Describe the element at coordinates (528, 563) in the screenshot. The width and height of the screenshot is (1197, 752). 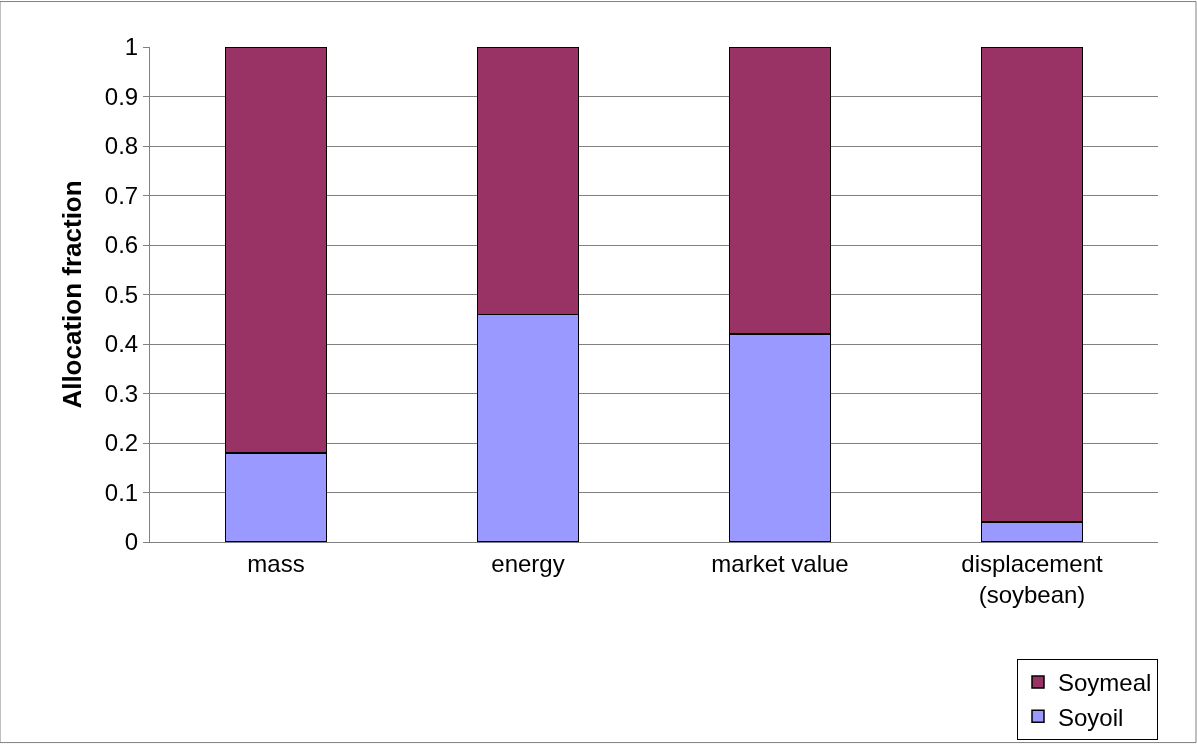
I see `x-tick-label: energy` at that location.